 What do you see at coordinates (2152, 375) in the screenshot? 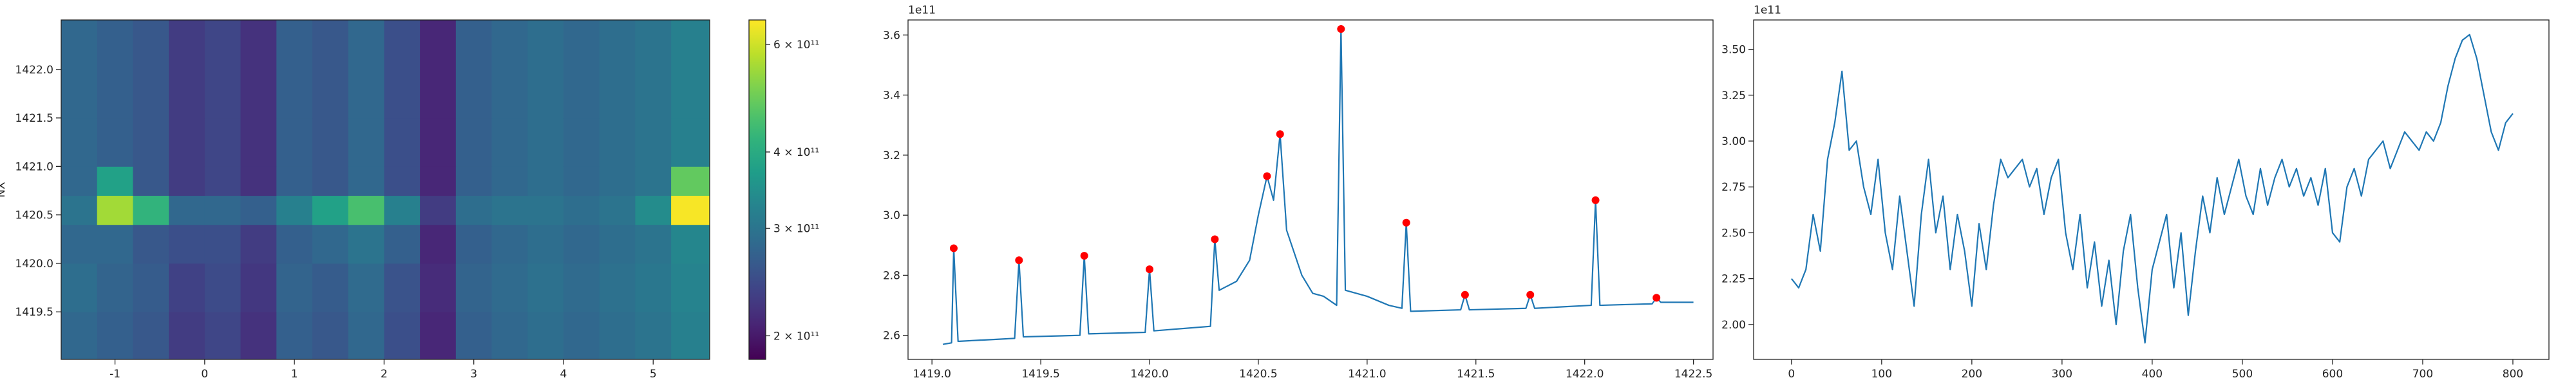
I see `x-tick-label: 400` at bounding box center [2152, 375].